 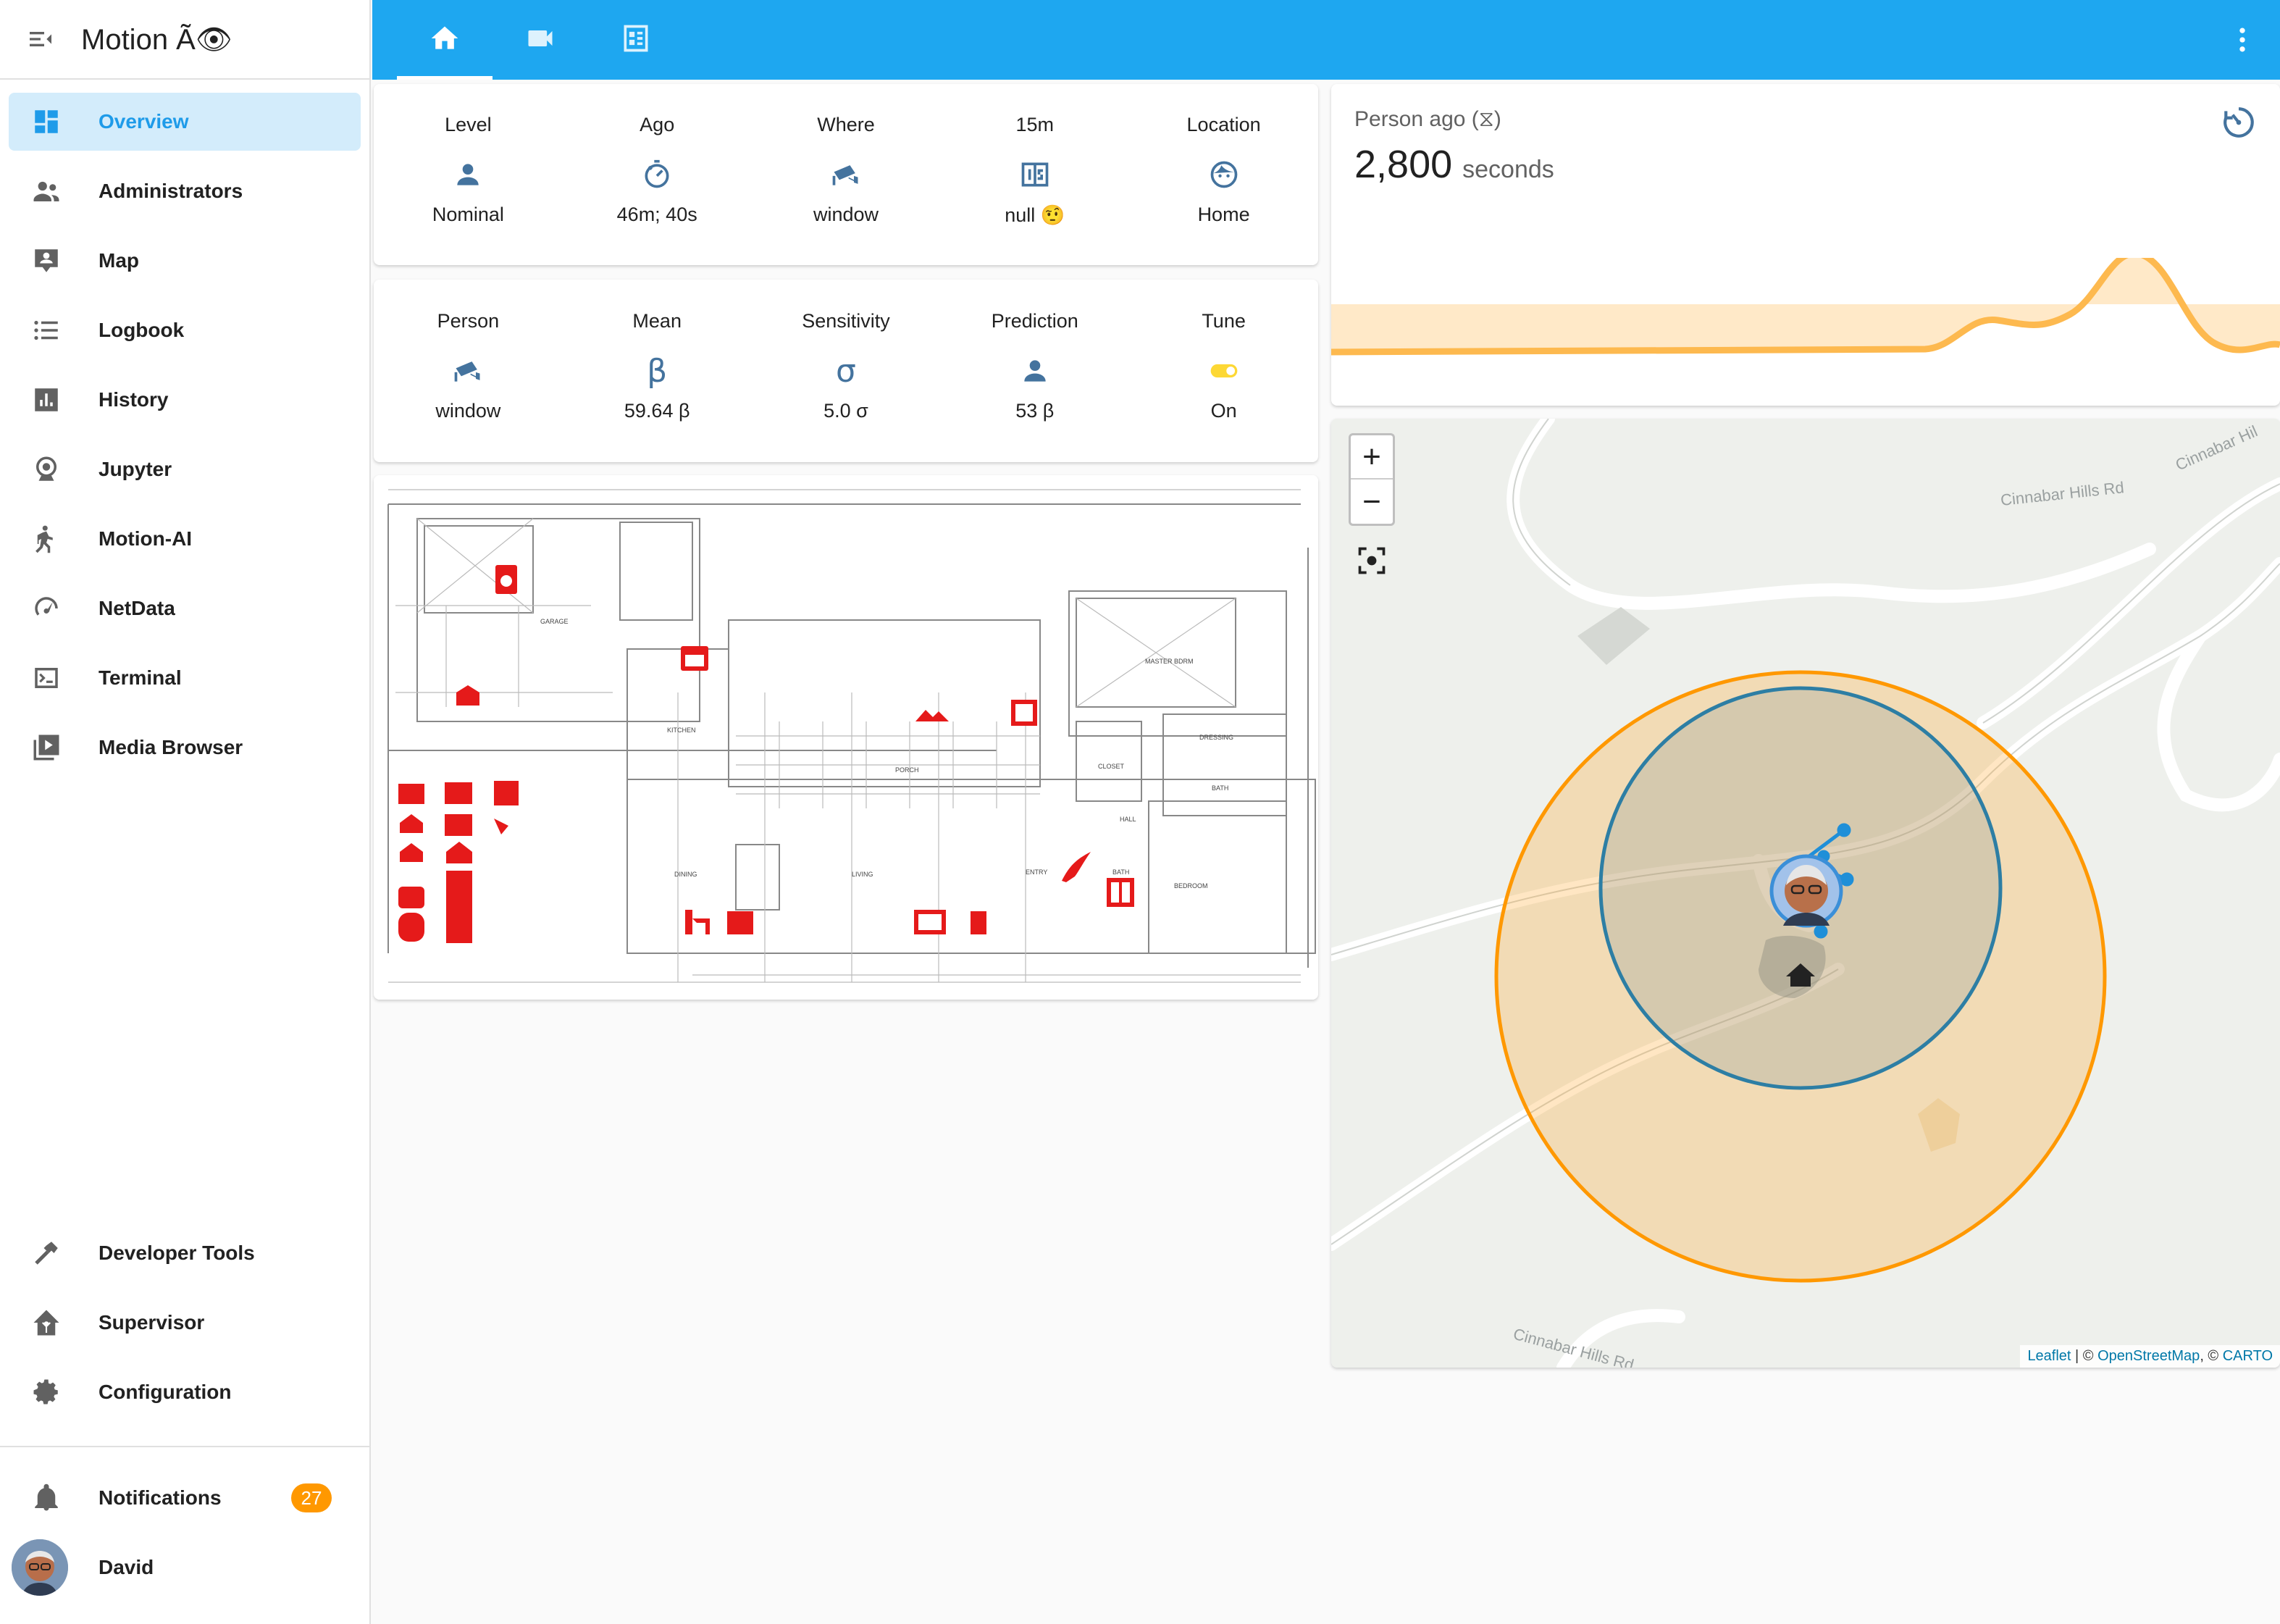 I want to click on account-icon, so click(x=1035, y=371).